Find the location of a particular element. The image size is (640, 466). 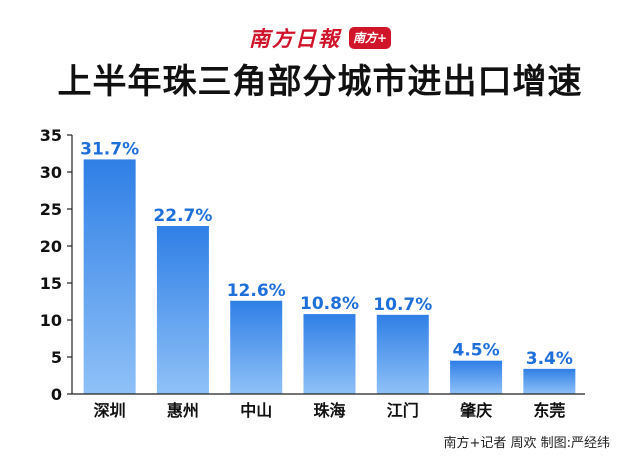

logo-text: 南方日報 is located at coordinates (294, 38).